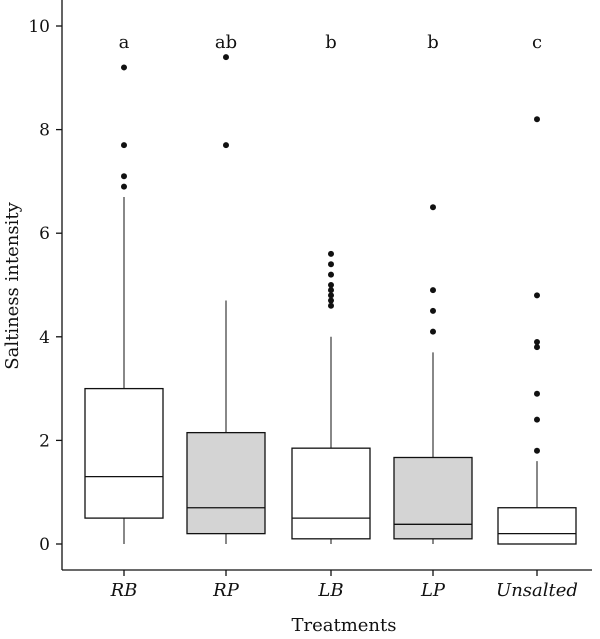 This screenshot has width=600, height=639. Describe the element at coordinates (44, 338) in the screenshot. I see `y-tick-label: 4` at that location.